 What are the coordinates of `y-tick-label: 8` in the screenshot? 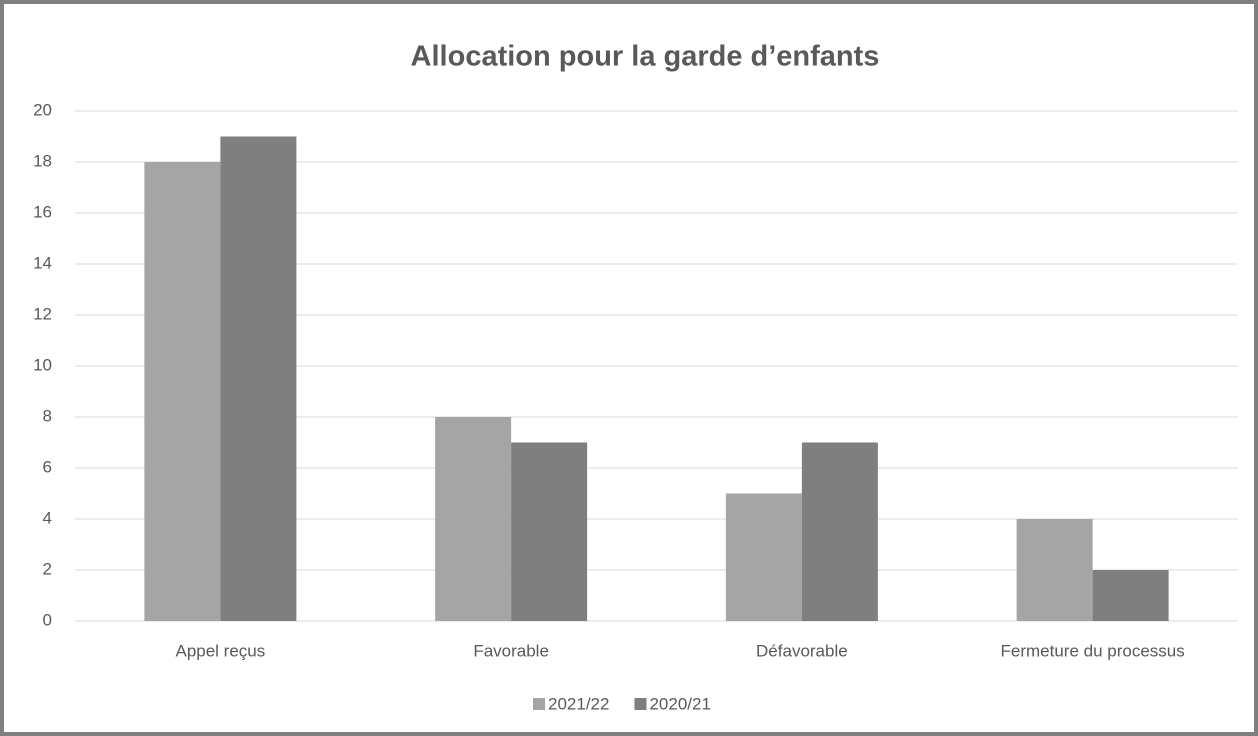 It's located at (47, 415).